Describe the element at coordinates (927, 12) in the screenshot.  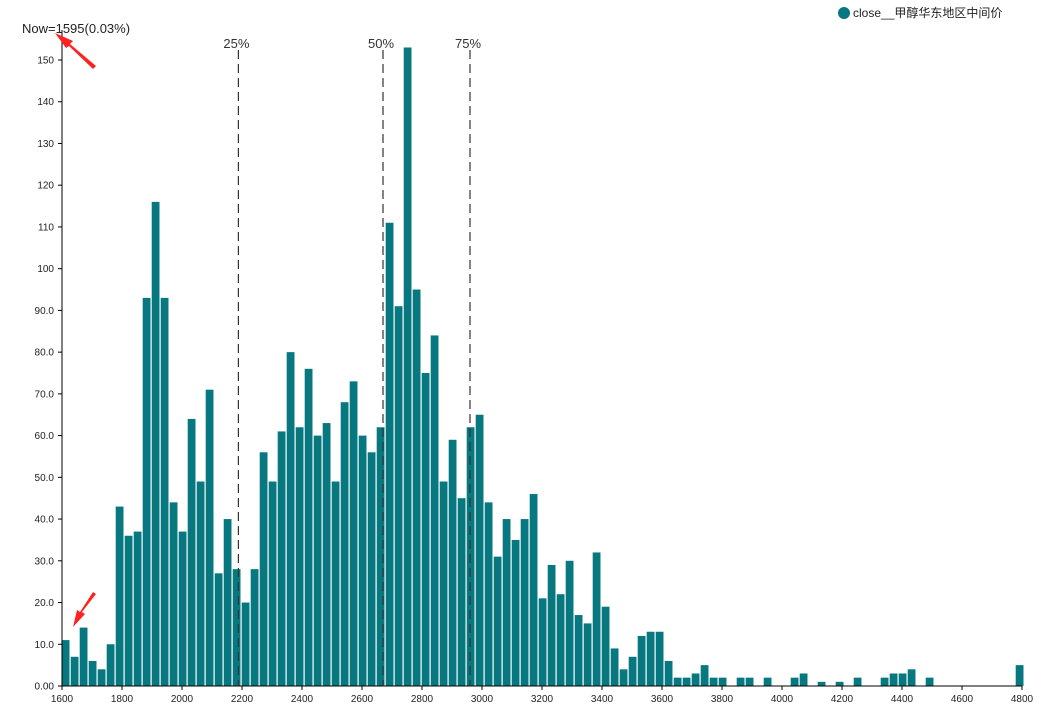
I see `legend-label: close__甲醇华东地区中间价` at that location.